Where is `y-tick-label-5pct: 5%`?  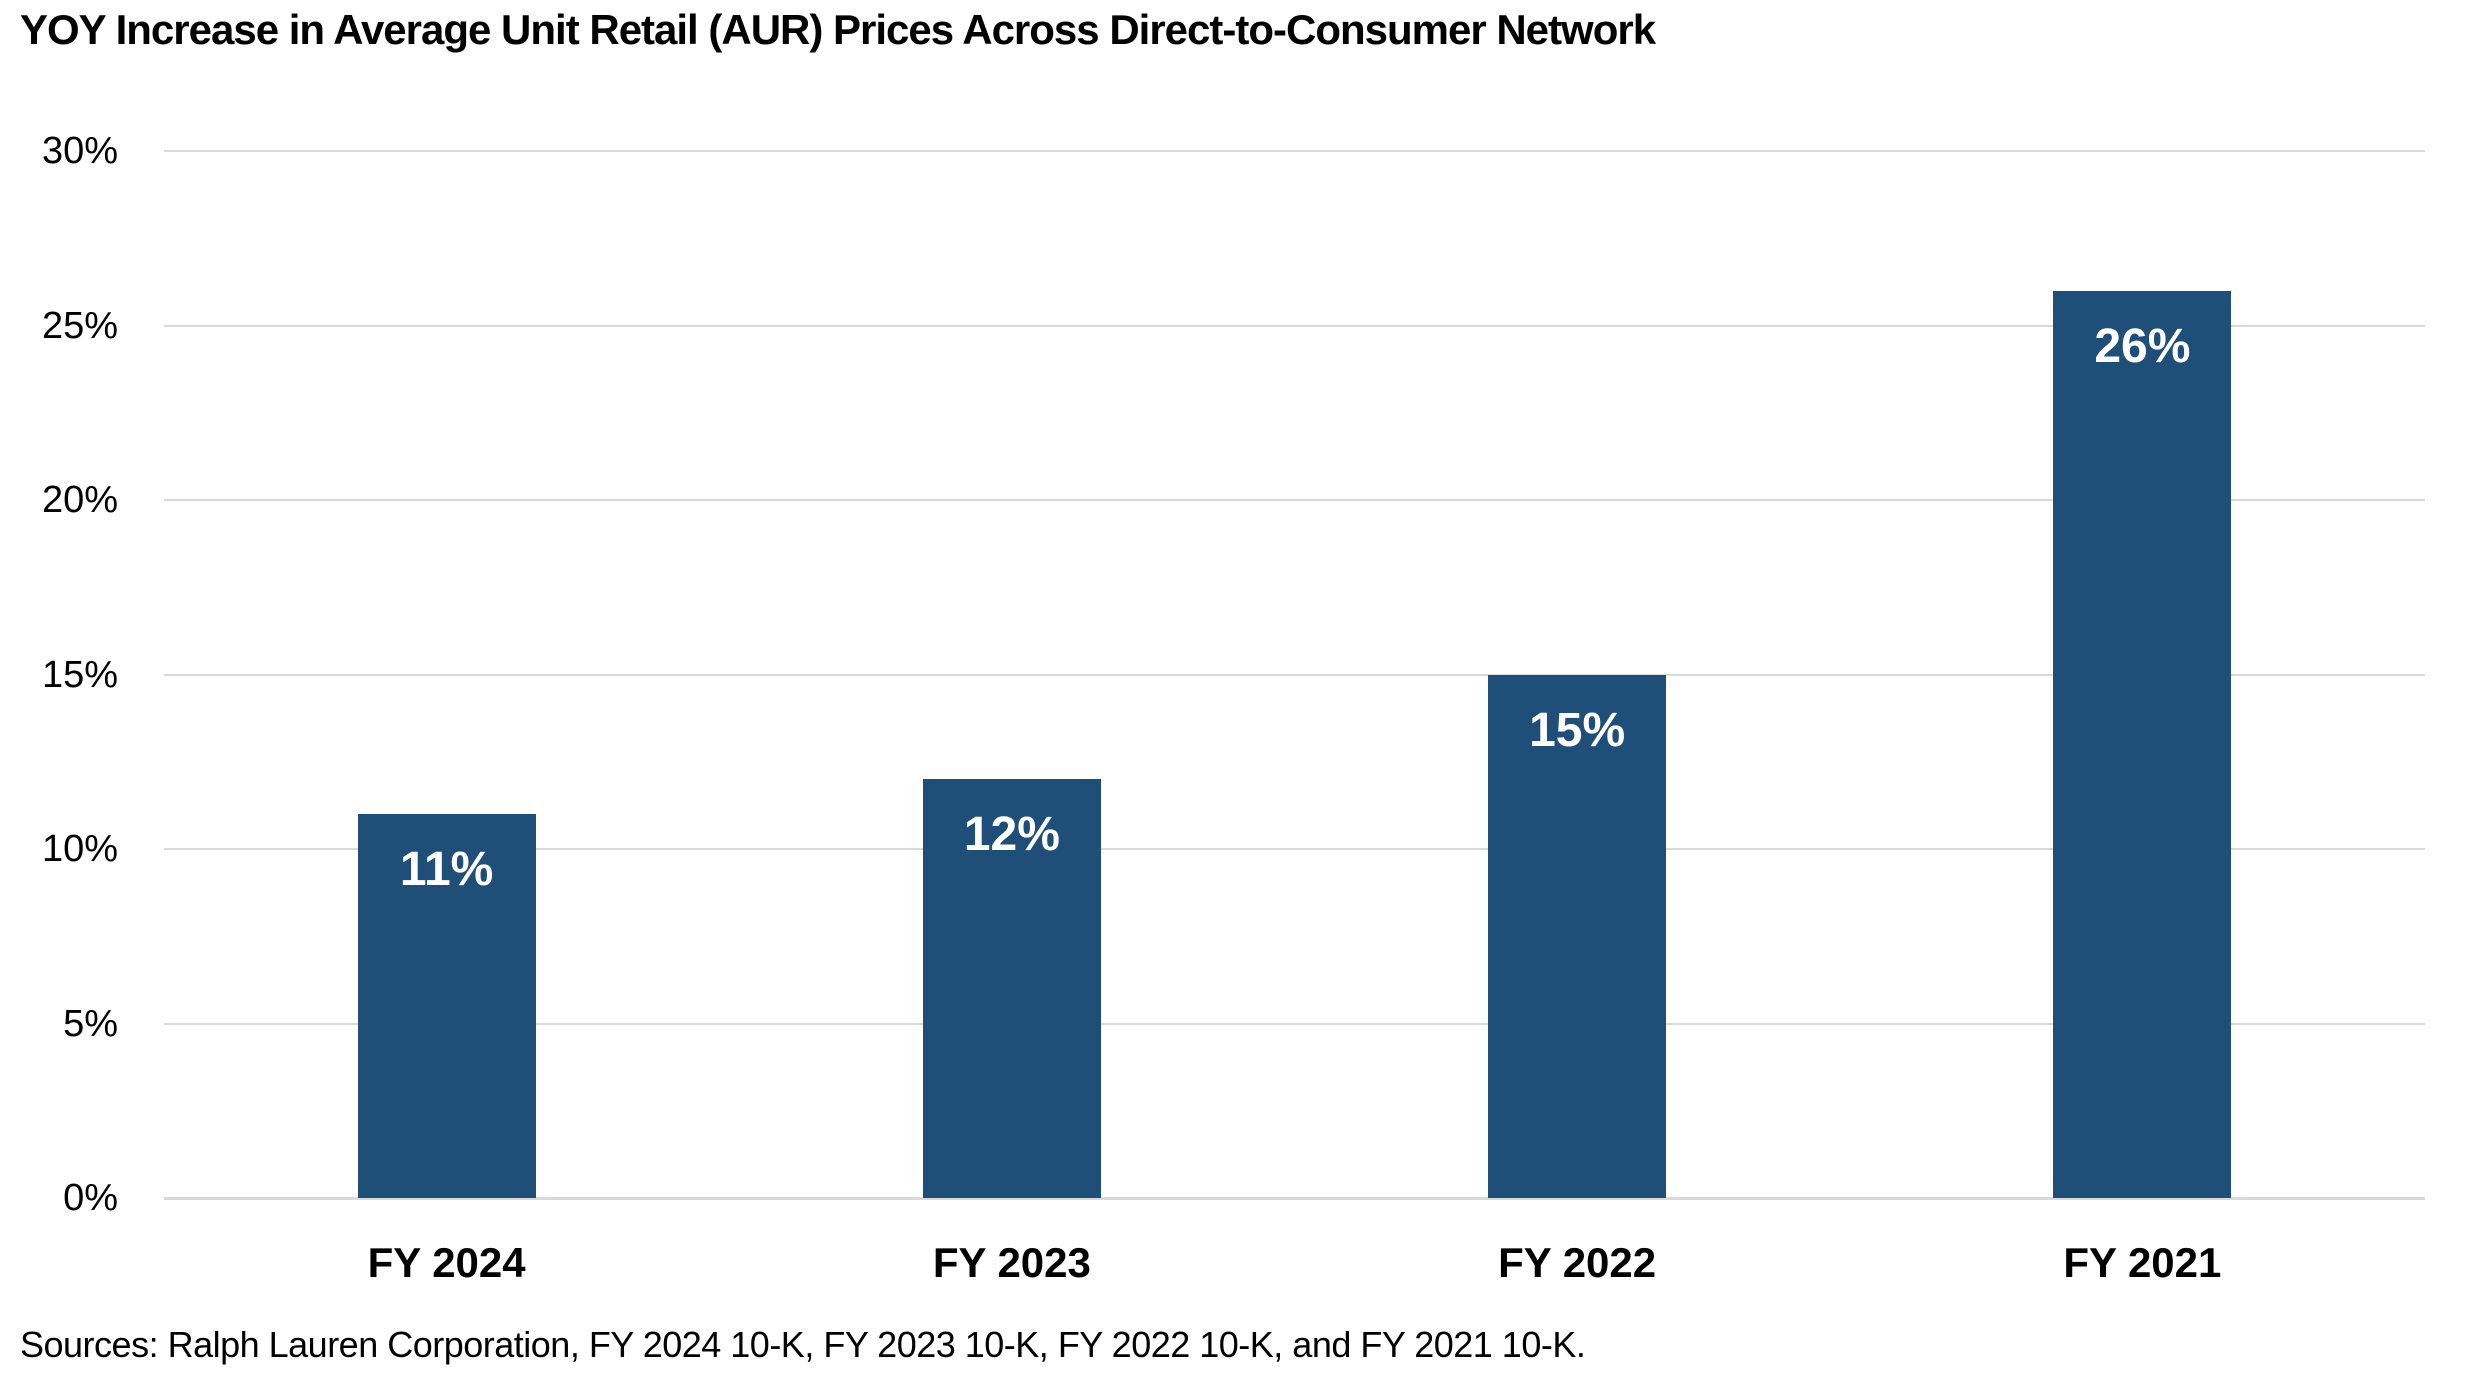
y-tick-label-5pct: 5% is located at coordinates (90, 1023).